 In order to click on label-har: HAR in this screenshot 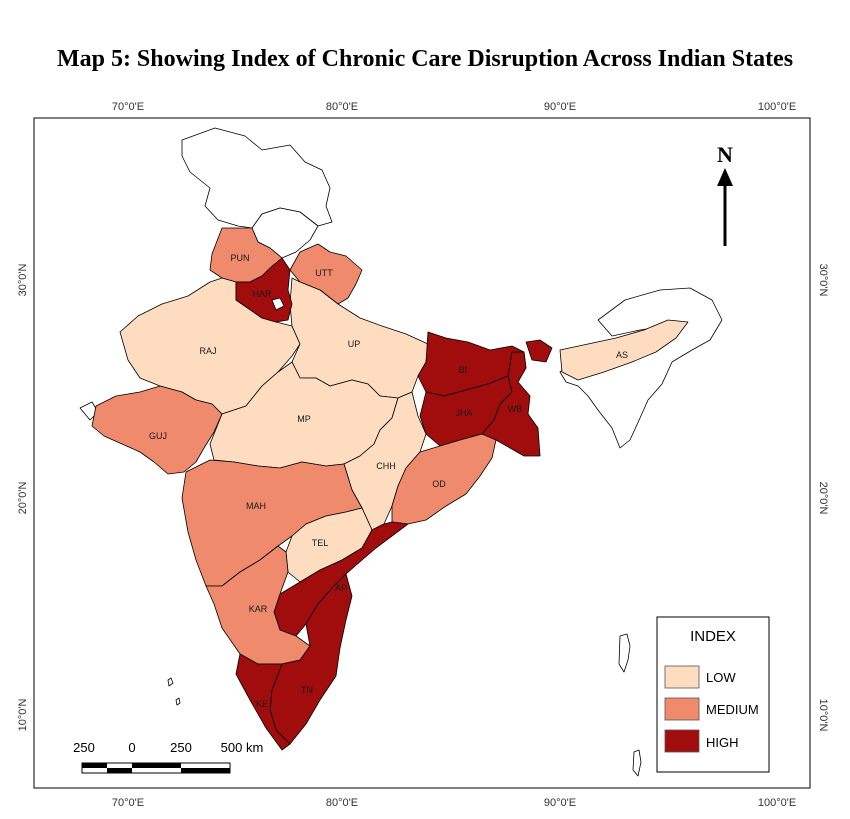, I will do `click(262, 294)`.